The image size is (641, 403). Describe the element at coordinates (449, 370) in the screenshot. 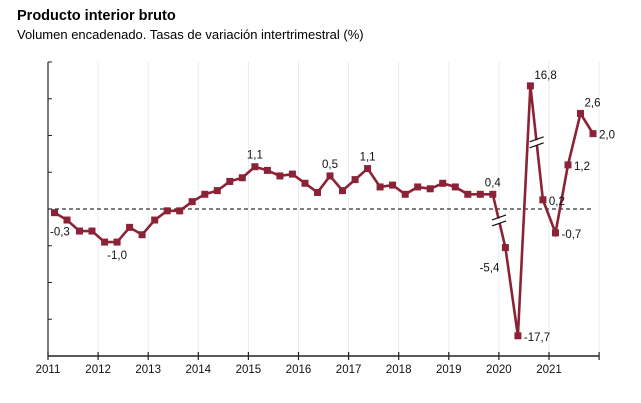

I see `x-tick-label: 2019` at that location.